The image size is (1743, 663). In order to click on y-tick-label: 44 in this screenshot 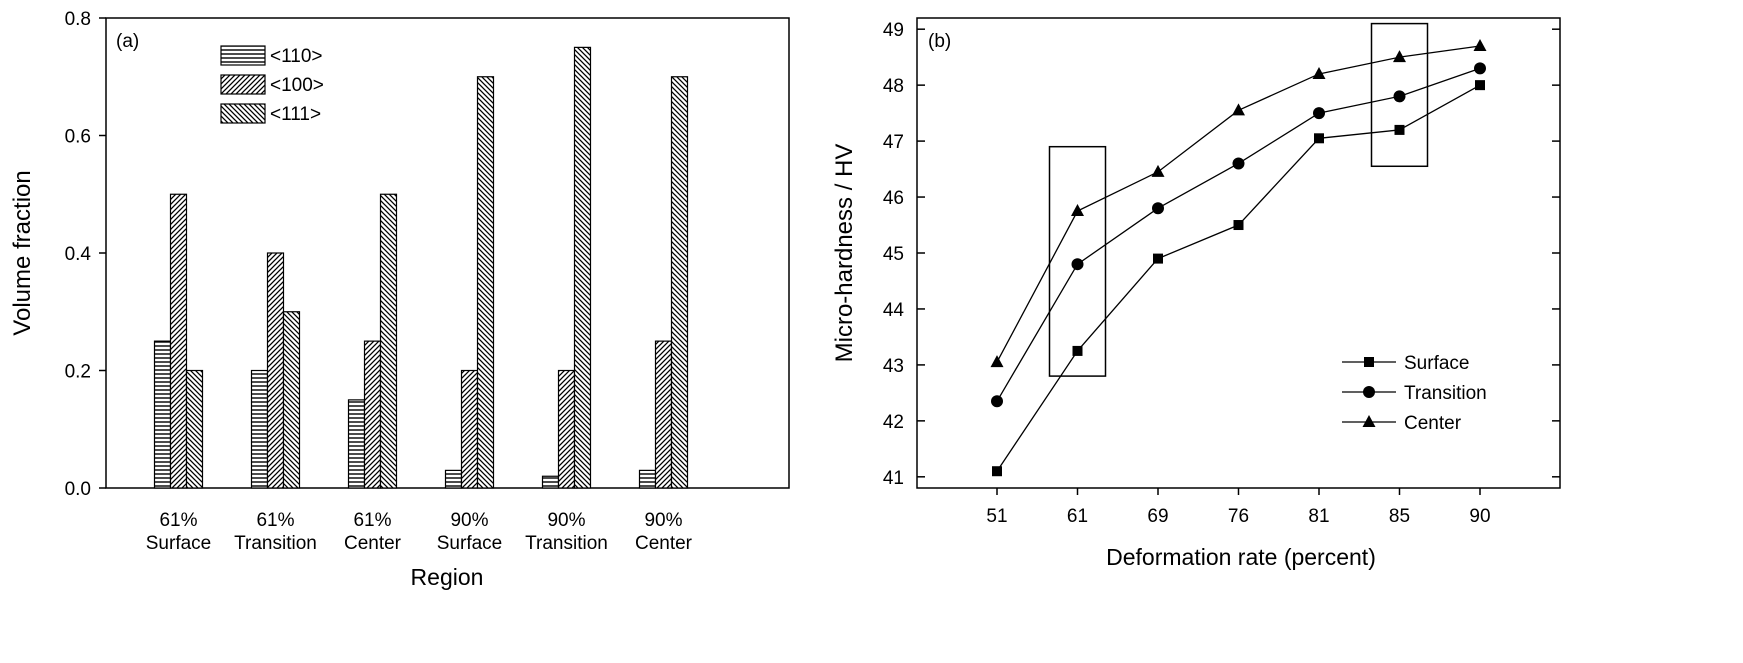, I will do `click(894, 310)`.